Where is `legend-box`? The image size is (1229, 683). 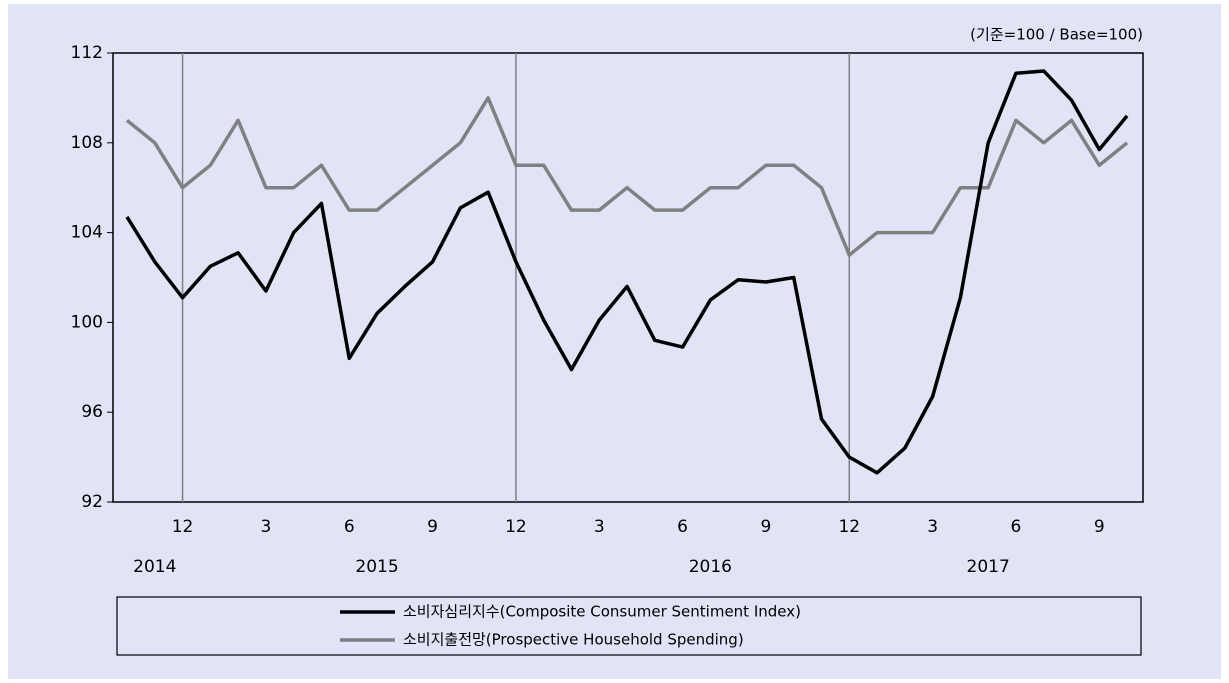 legend-box is located at coordinates (629, 626).